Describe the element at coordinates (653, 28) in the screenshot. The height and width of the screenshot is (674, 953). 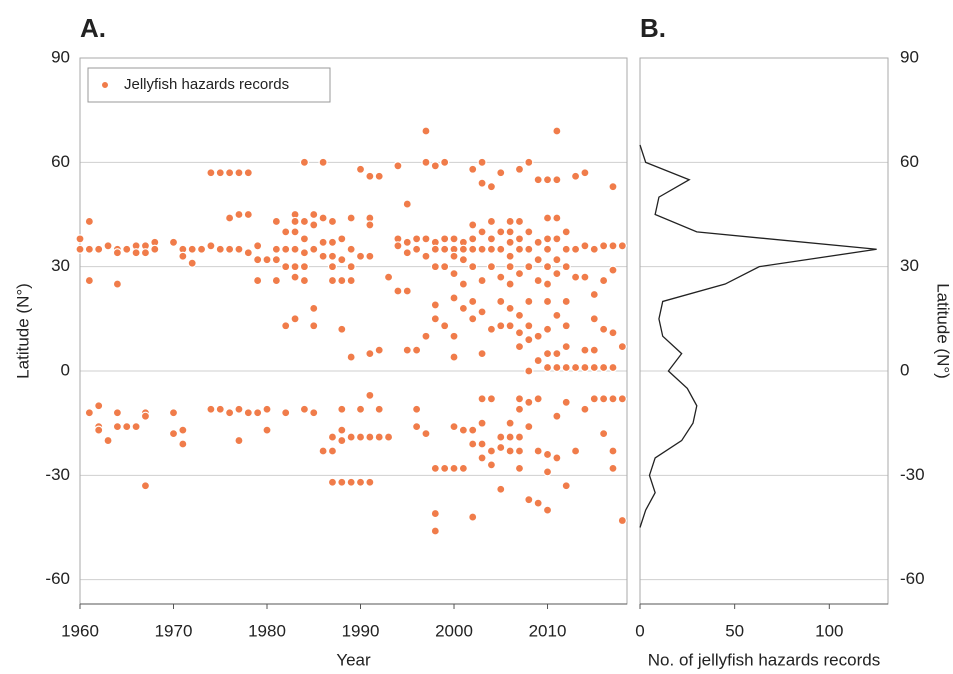
I see `panel-title: B.` at that location.